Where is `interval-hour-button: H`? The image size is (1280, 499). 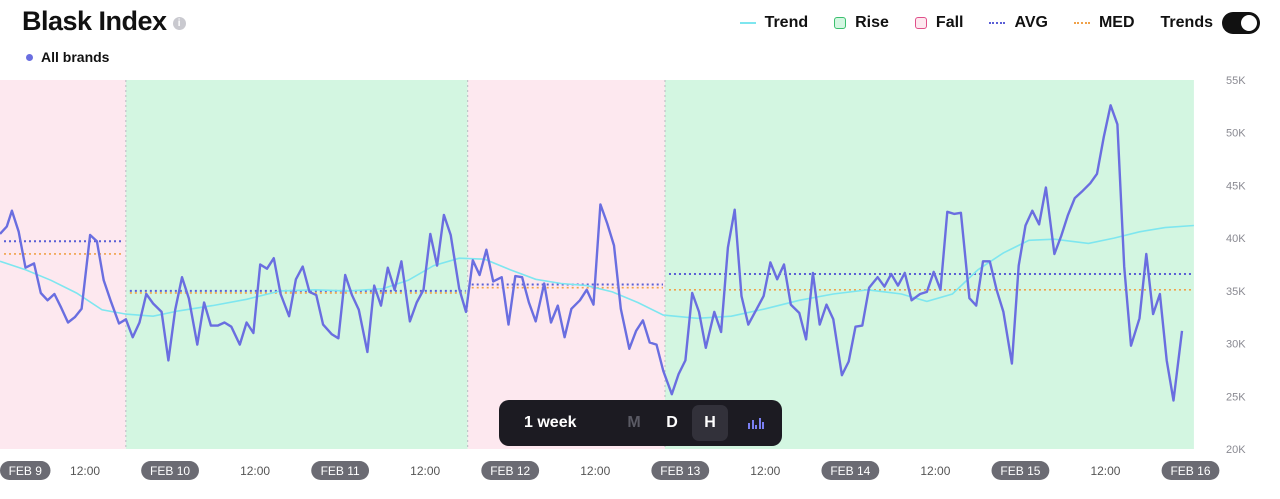
interval-hour-button: H is located at coordinates (710, 423).